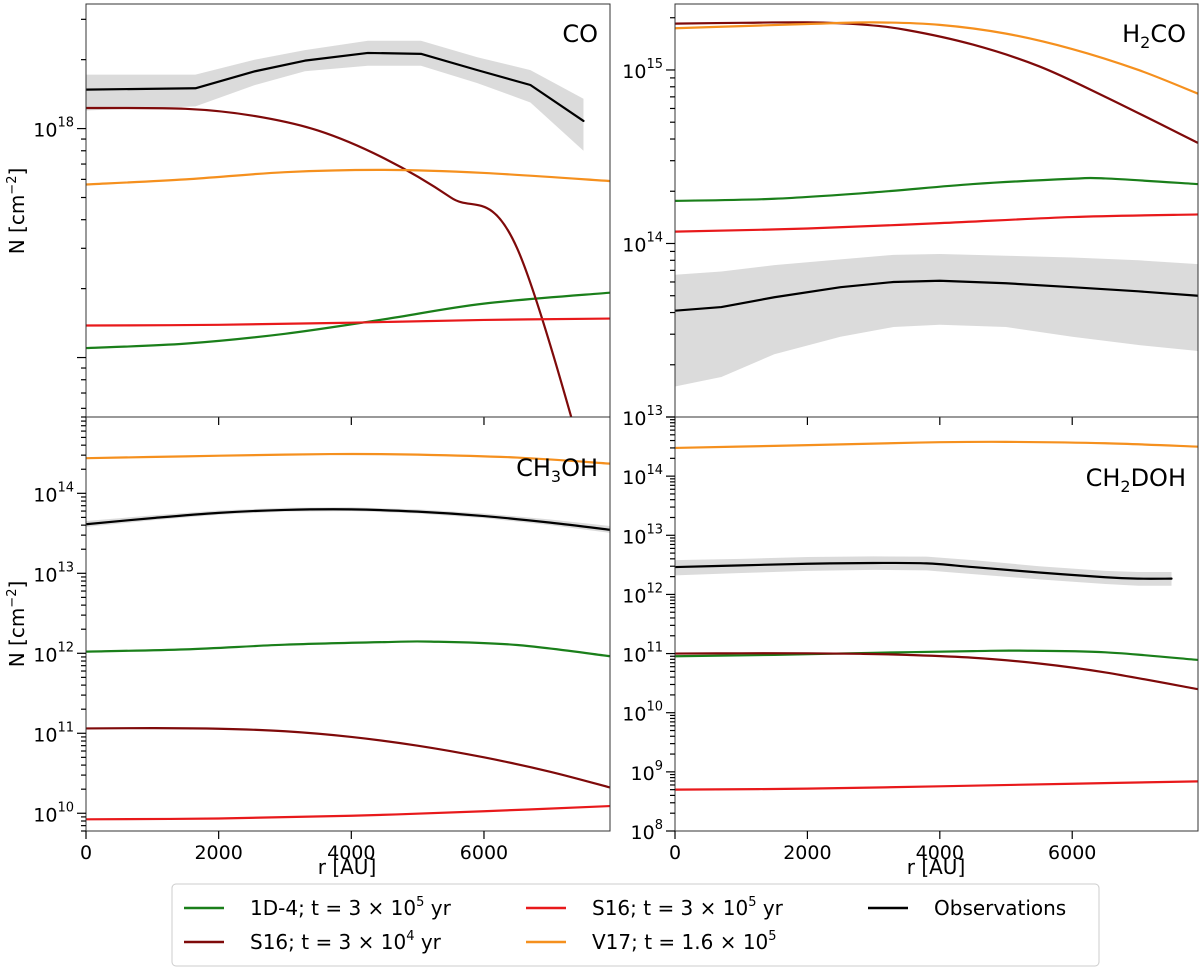 The width and height of the screenshot is (1200, 972). I want to click on legend-label: 1D-4; t = 3 × 105 yr, so click(351, 907).